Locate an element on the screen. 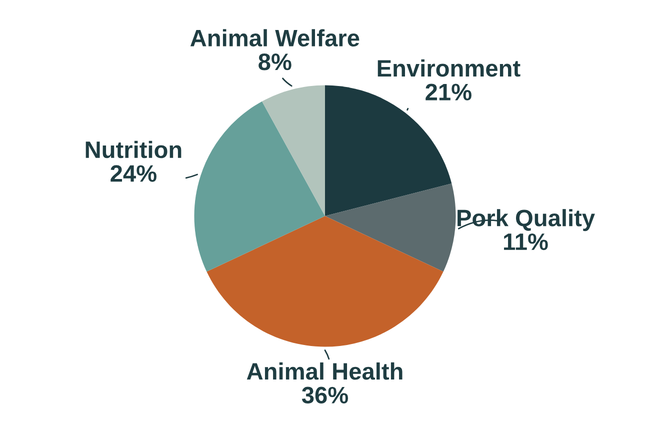 The height and width of the screenshot is (432, 650). slice-label: Environment is located at coordinates (449, 68).